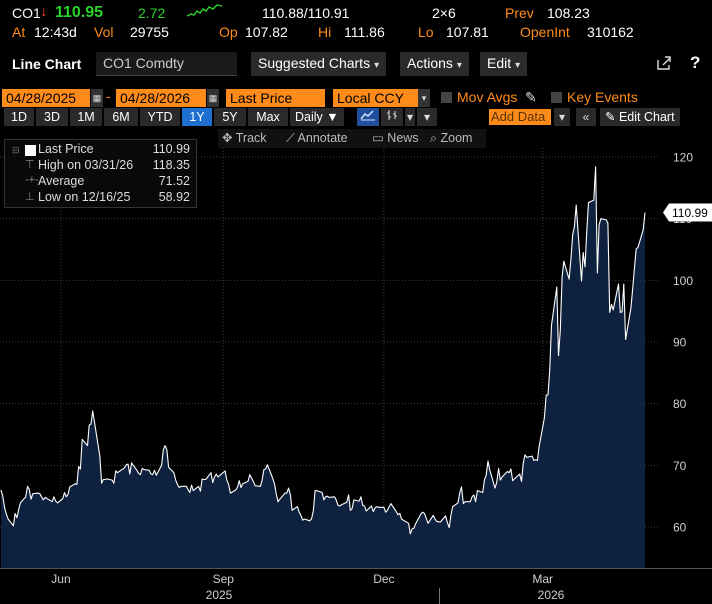  What do you see at coordinates (230, 117) in the screenshot?
I see `period-5y: 5Y` at bounding box center [230, 117].